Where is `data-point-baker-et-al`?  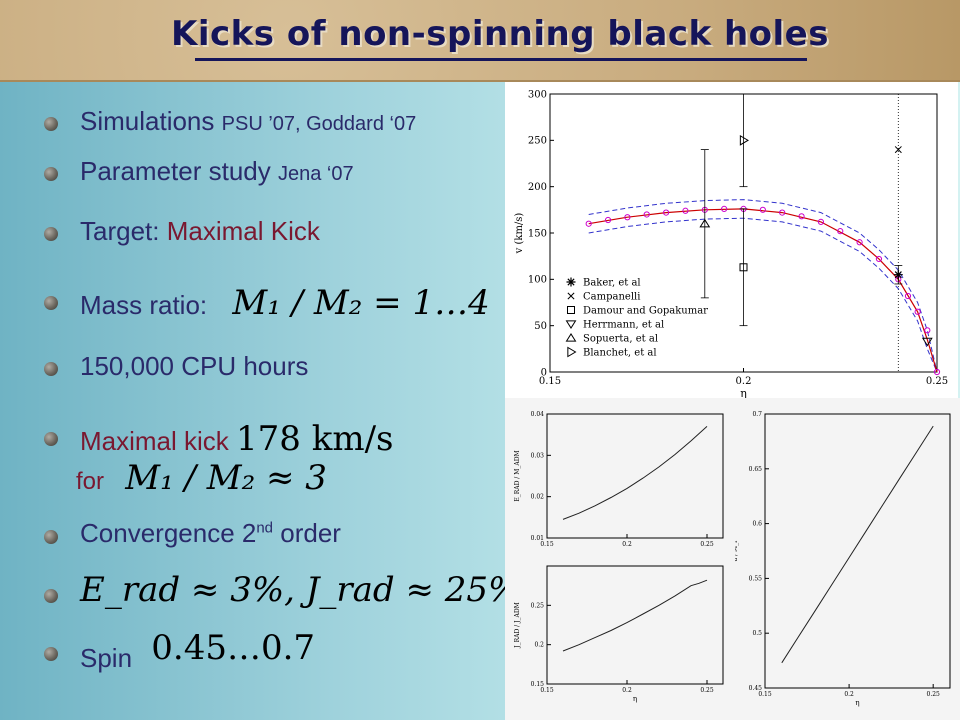 data-point-baker-et-al is located at coordinates (898, 275).